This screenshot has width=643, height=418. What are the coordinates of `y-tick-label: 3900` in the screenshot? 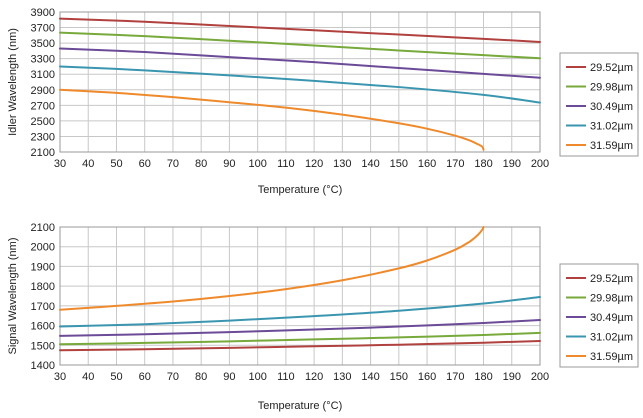 It's located at (43, 13).